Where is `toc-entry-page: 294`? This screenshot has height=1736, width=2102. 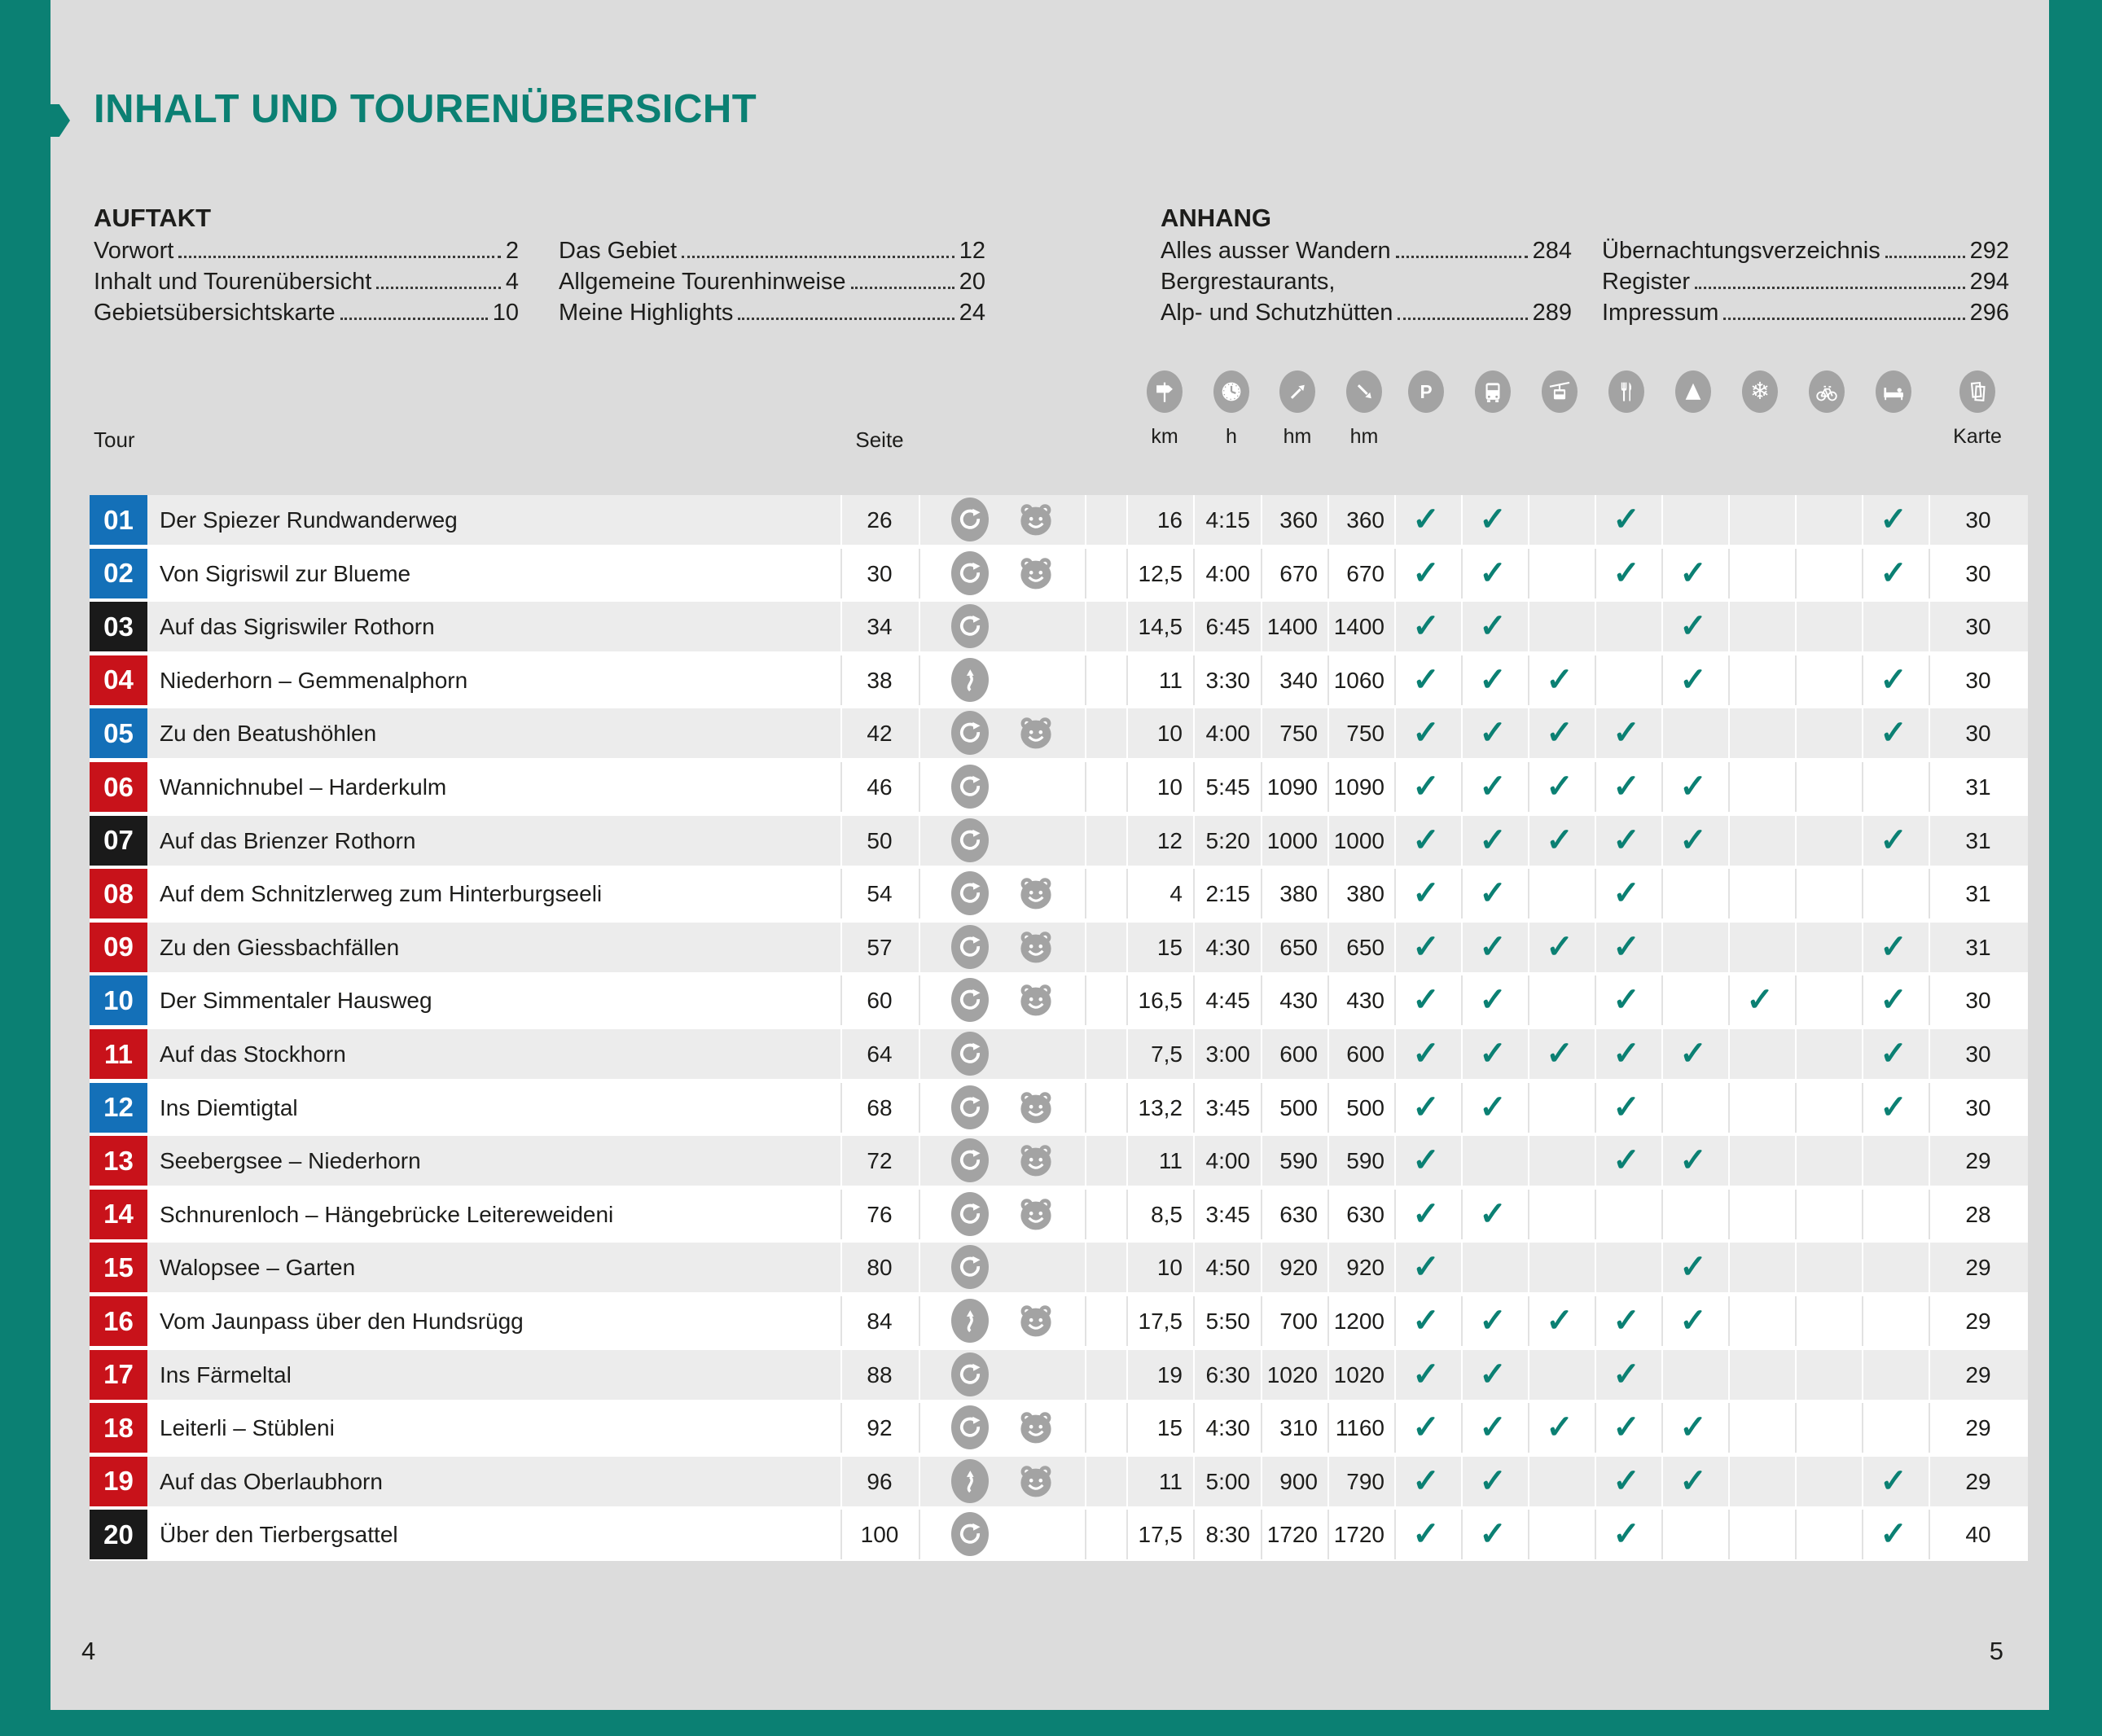
toc-entry-page: 294 is located at coordinates (1989, 282).